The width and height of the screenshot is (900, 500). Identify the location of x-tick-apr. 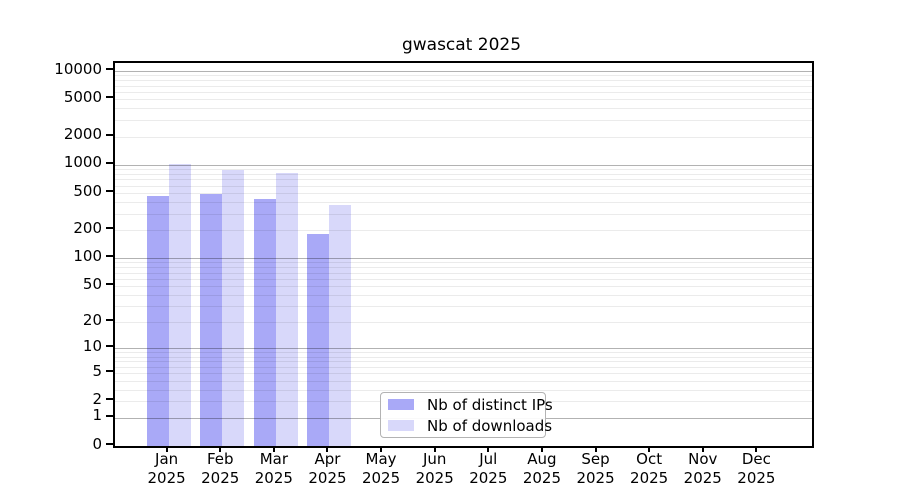
(327, 449).